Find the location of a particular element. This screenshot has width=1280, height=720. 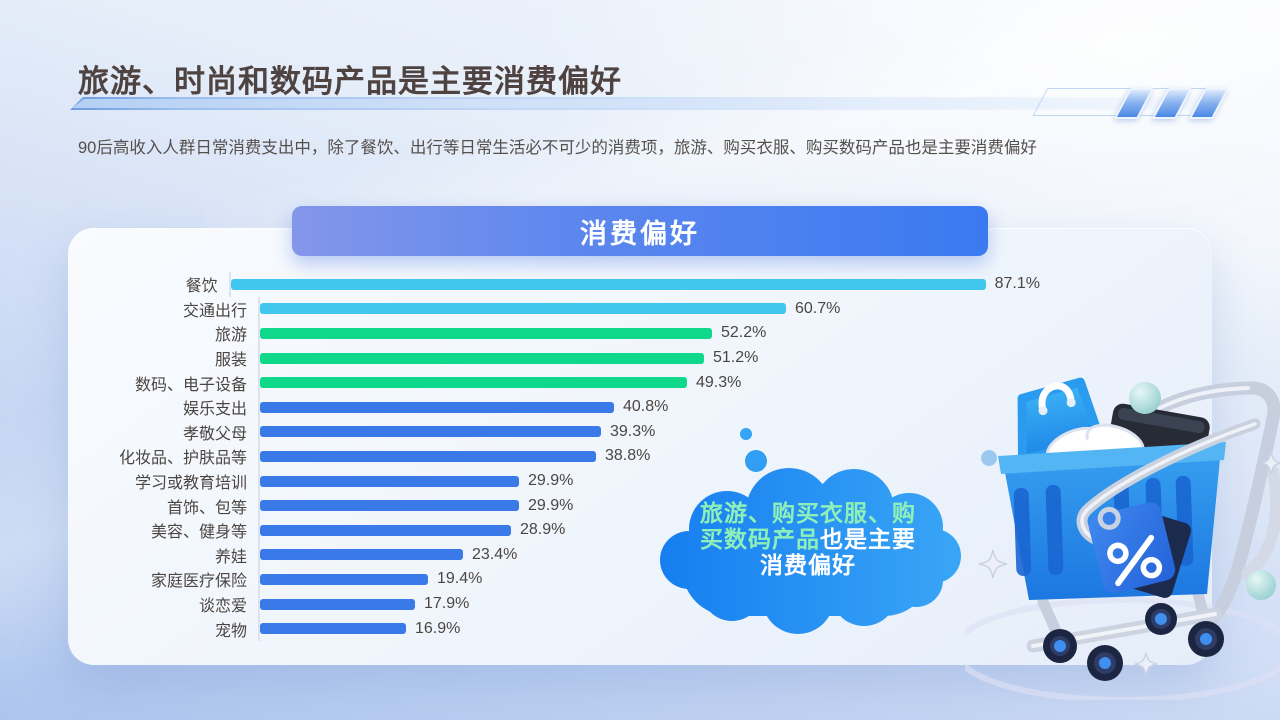

bar-category-label: 娱乐支出 is located at coordinates (214, 410).